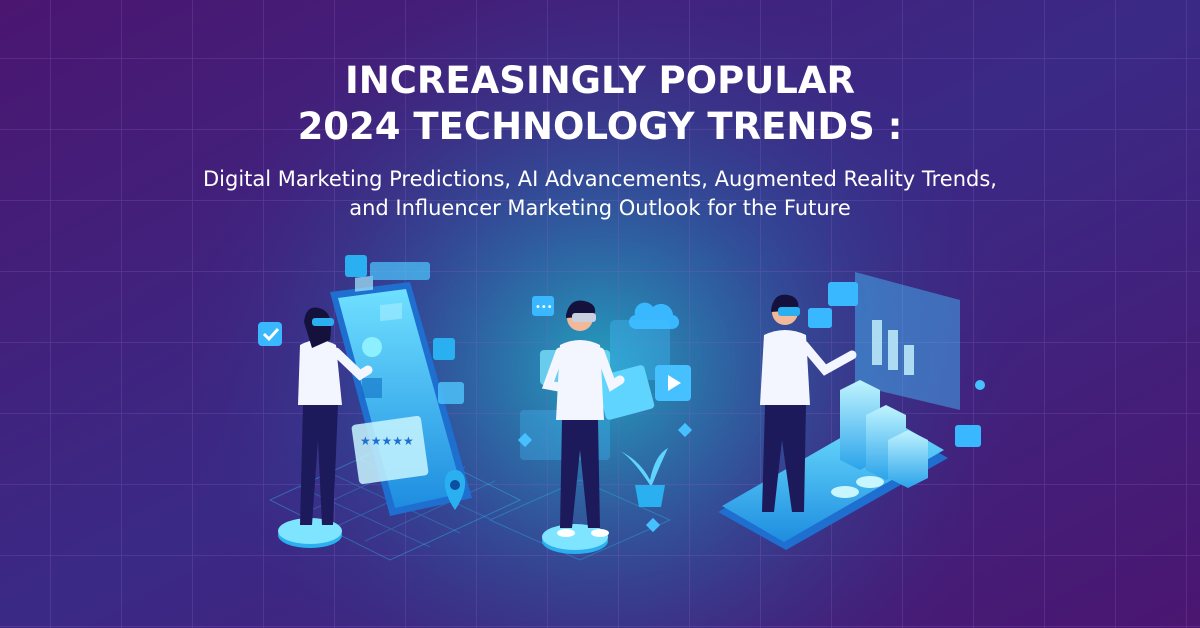 This screenshot has width=1200, height=628. Describe the element at coordinates (600, 126) in the screenshot. I see `title-line: 2024 TECHNOLOGY TRENDS :` at that location.